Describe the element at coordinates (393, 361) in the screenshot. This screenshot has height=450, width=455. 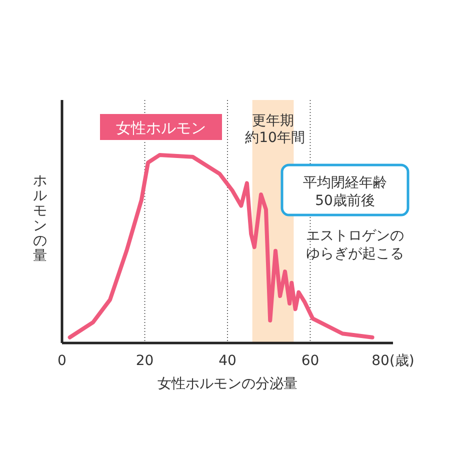
I see `x-tick-label: 80(歳)` at that location.